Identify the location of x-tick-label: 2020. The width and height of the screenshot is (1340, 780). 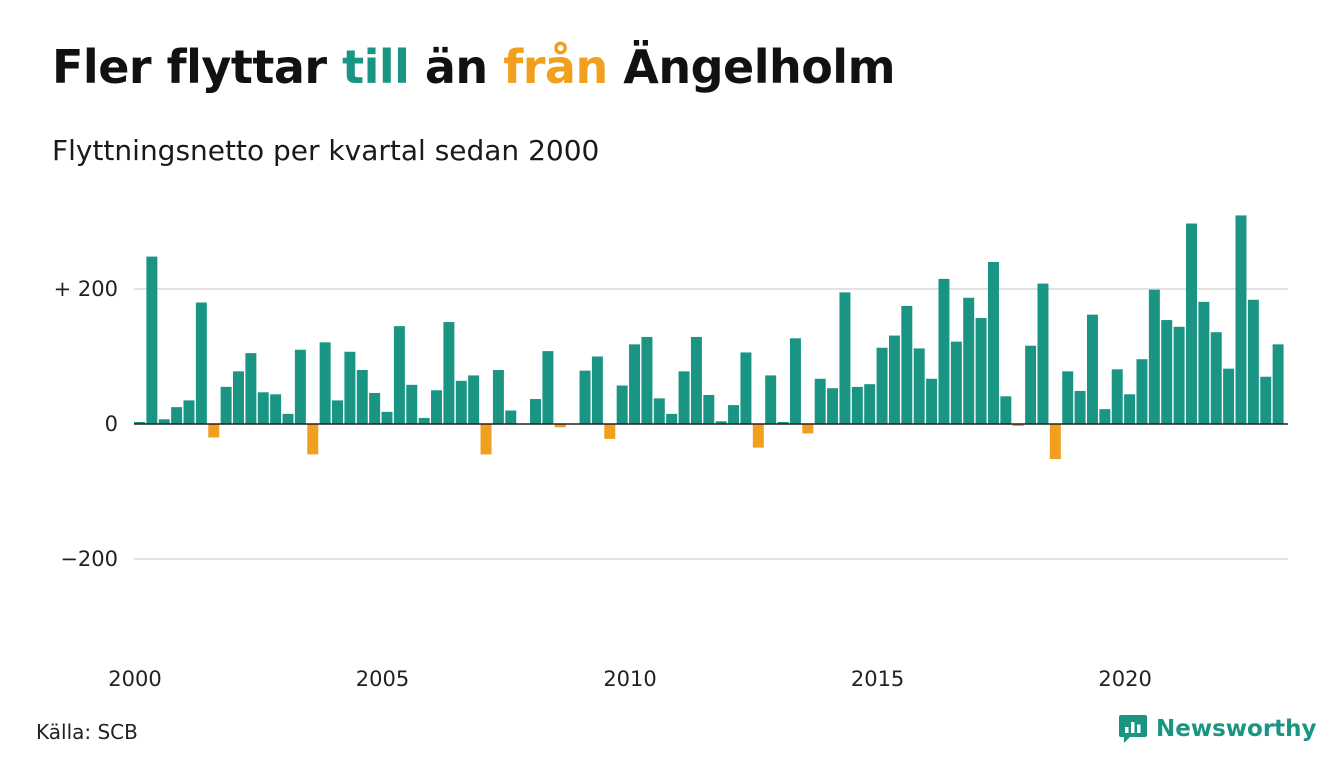
(1124, 679).